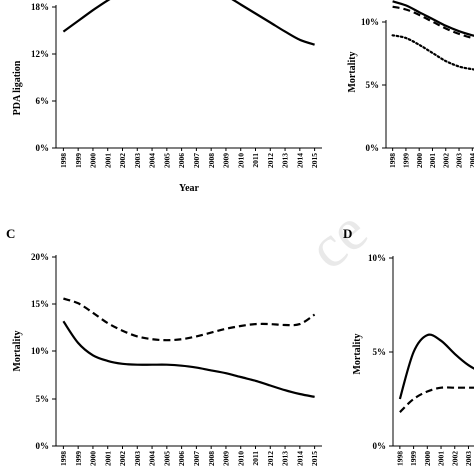  I want to click on panel-letter: D, so click(347, 233).